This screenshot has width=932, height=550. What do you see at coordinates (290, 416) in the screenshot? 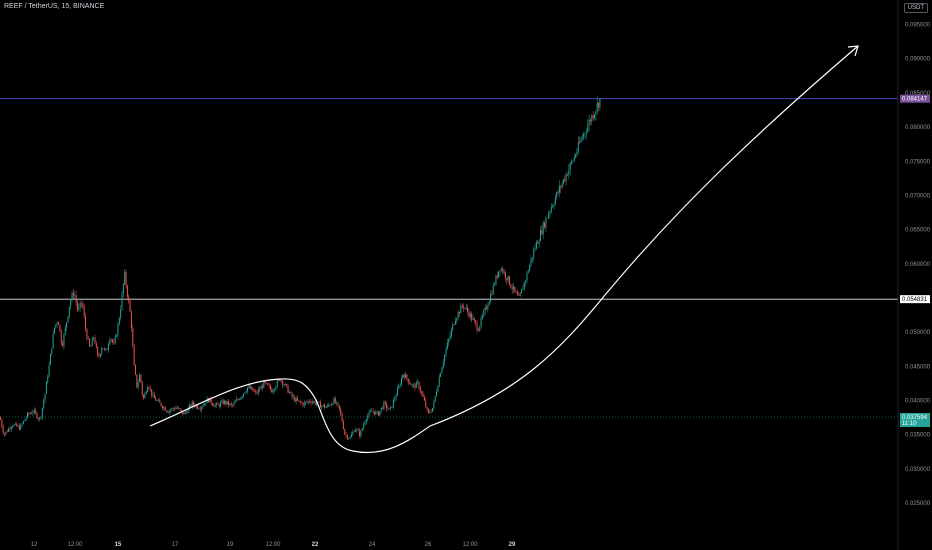
I see `cup-curve-drawing` at bounding box center [290, 416].